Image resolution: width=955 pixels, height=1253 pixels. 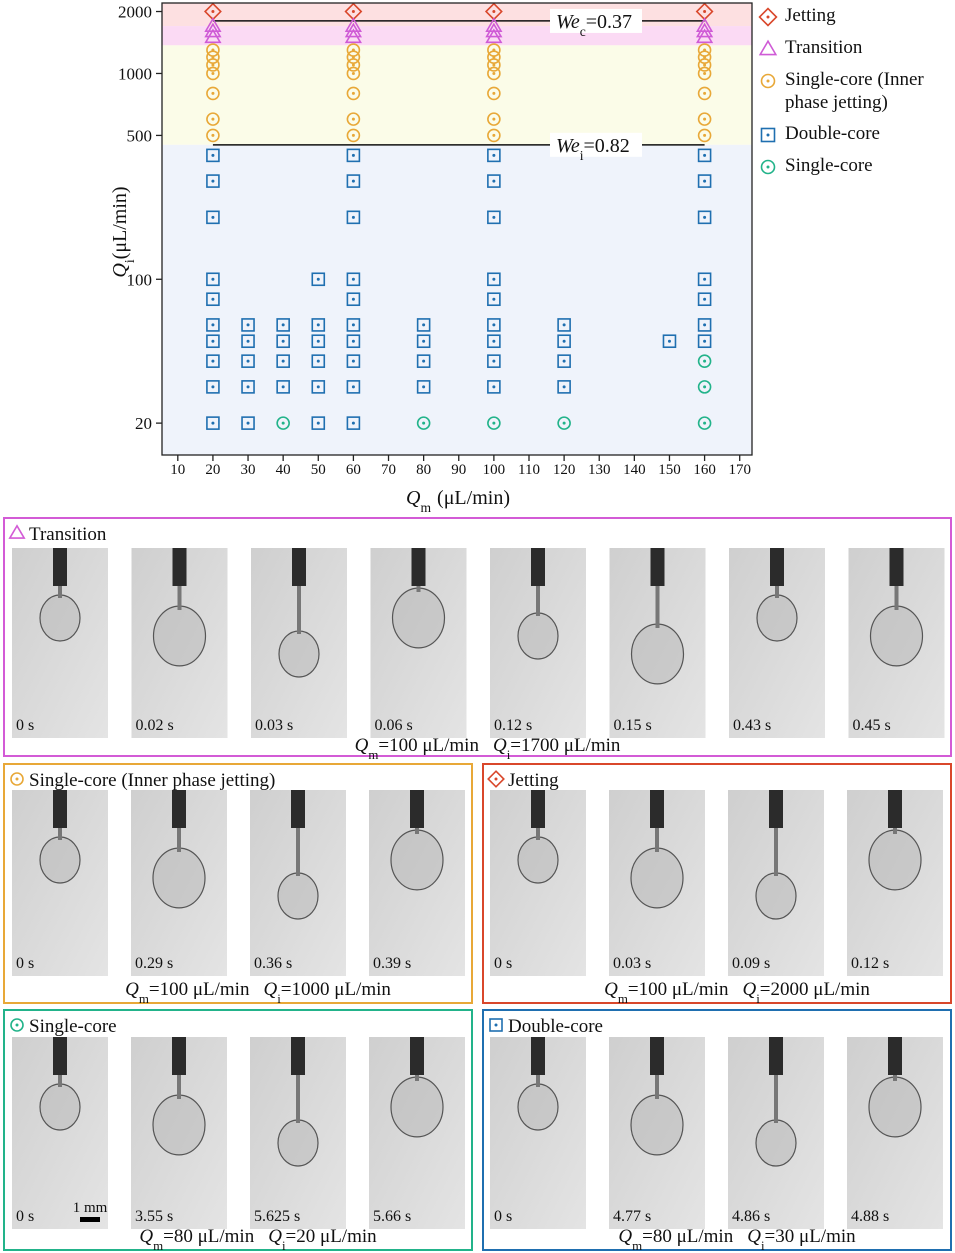 I want to click on x-tick-label: 140, so click(x=634, y=470).